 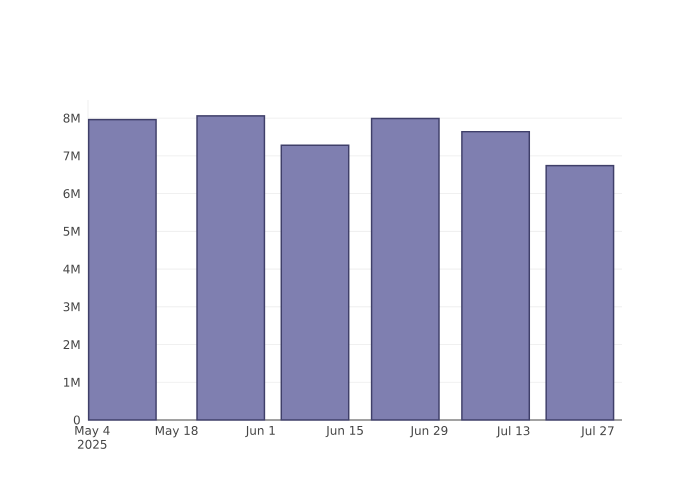 What do you see at coordinates (72, 118) in the screenshot?
I see `y-tick-label: 8M` at bounding box center [72, 118].